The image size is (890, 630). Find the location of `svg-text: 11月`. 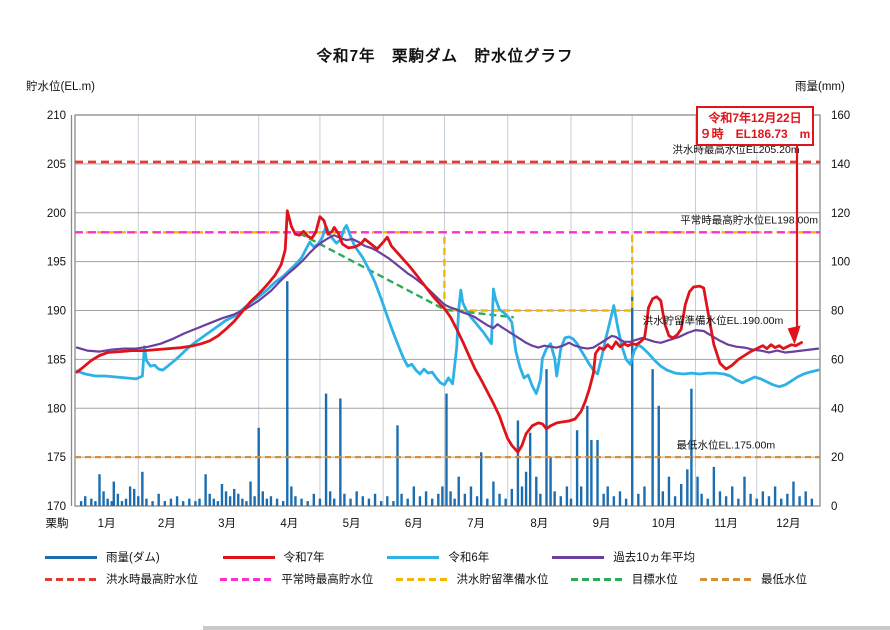

svg-text: 11月 is located at coordinates (725, 524).